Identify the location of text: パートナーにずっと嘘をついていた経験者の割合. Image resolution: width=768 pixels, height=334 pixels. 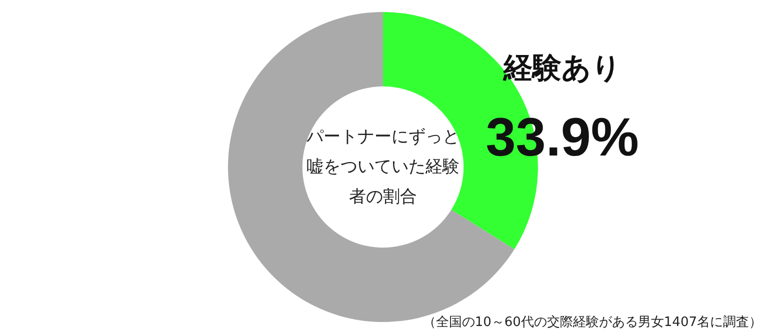
(383, 167).